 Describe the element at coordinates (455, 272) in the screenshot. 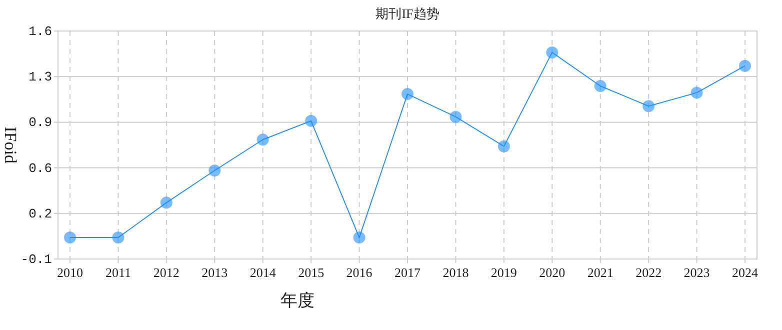

I see `x-tick-label: 2018` at that location.